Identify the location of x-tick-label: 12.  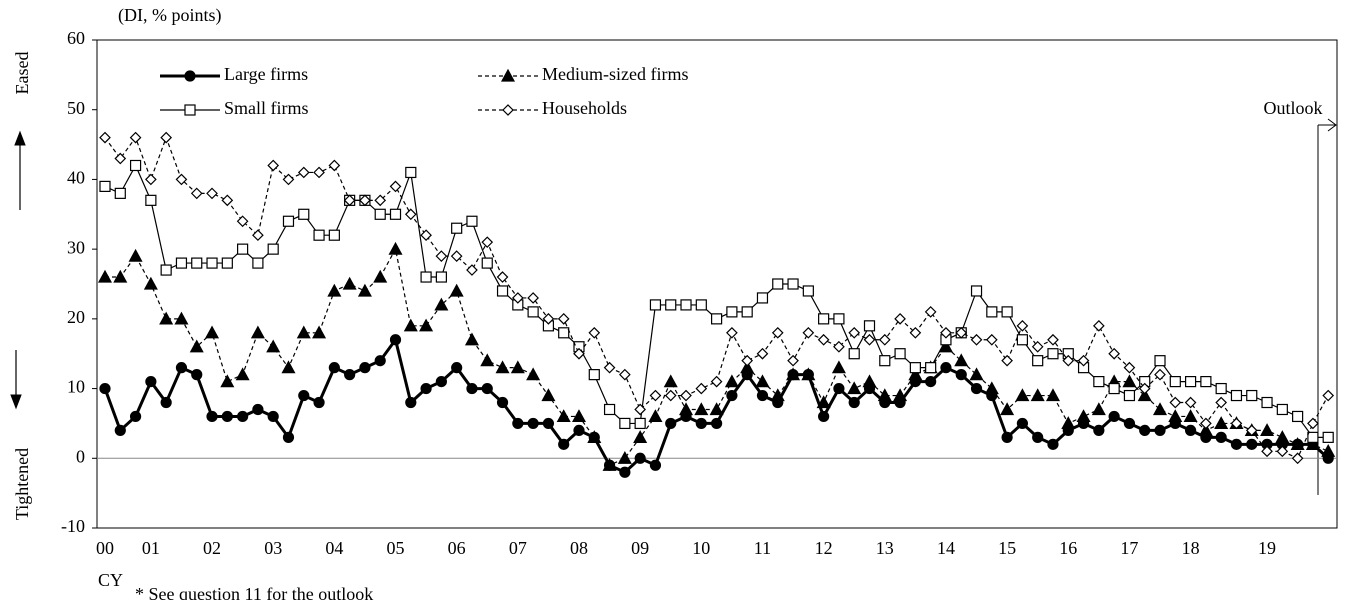
(824, 548).